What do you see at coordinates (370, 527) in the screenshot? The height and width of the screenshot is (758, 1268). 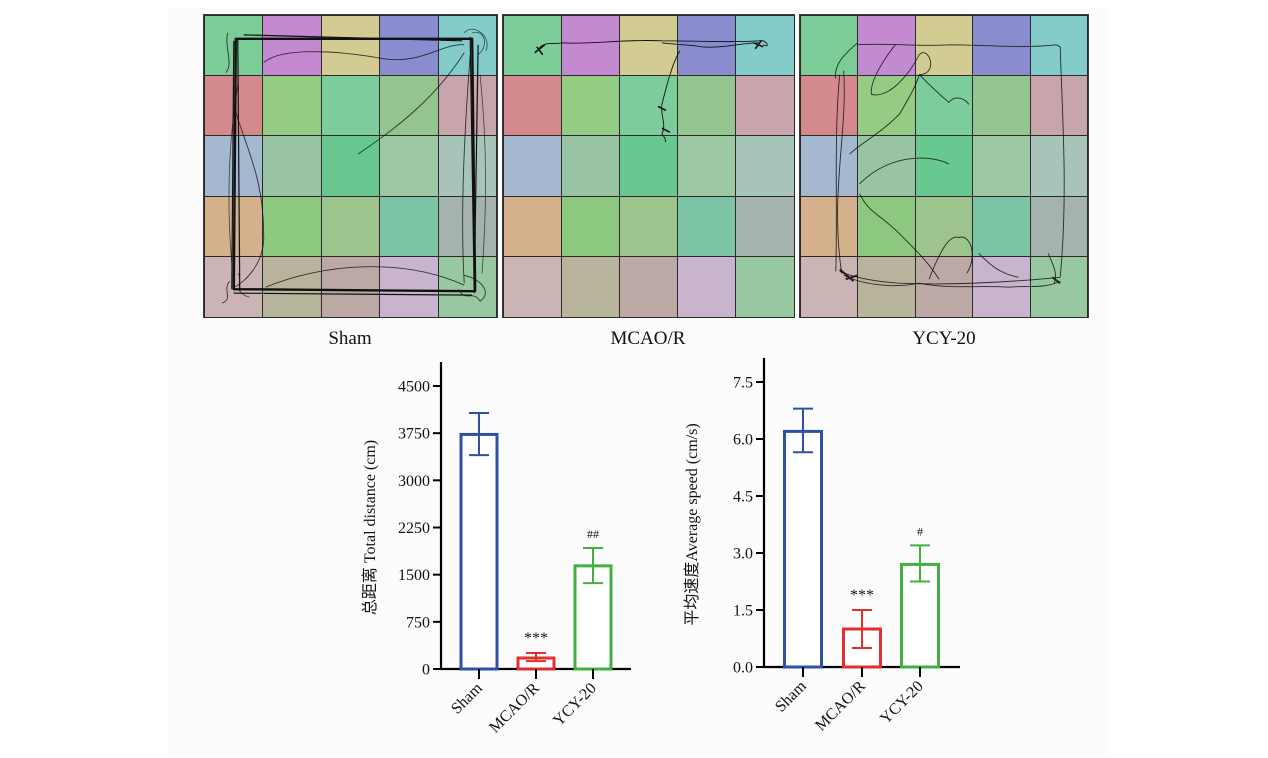 I see `y-axis-label: 总距离 Total distance (cm)` at bounding box center [370, 527].